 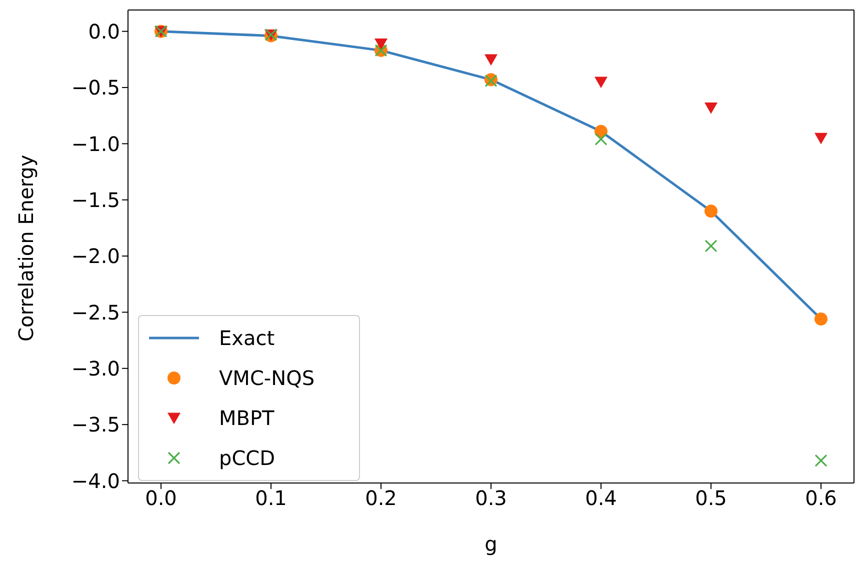 What do you see at coordinates (95, 424) in the screenshot?
I see `y-tick-label: −3.5` at bounding box center [95, 424].